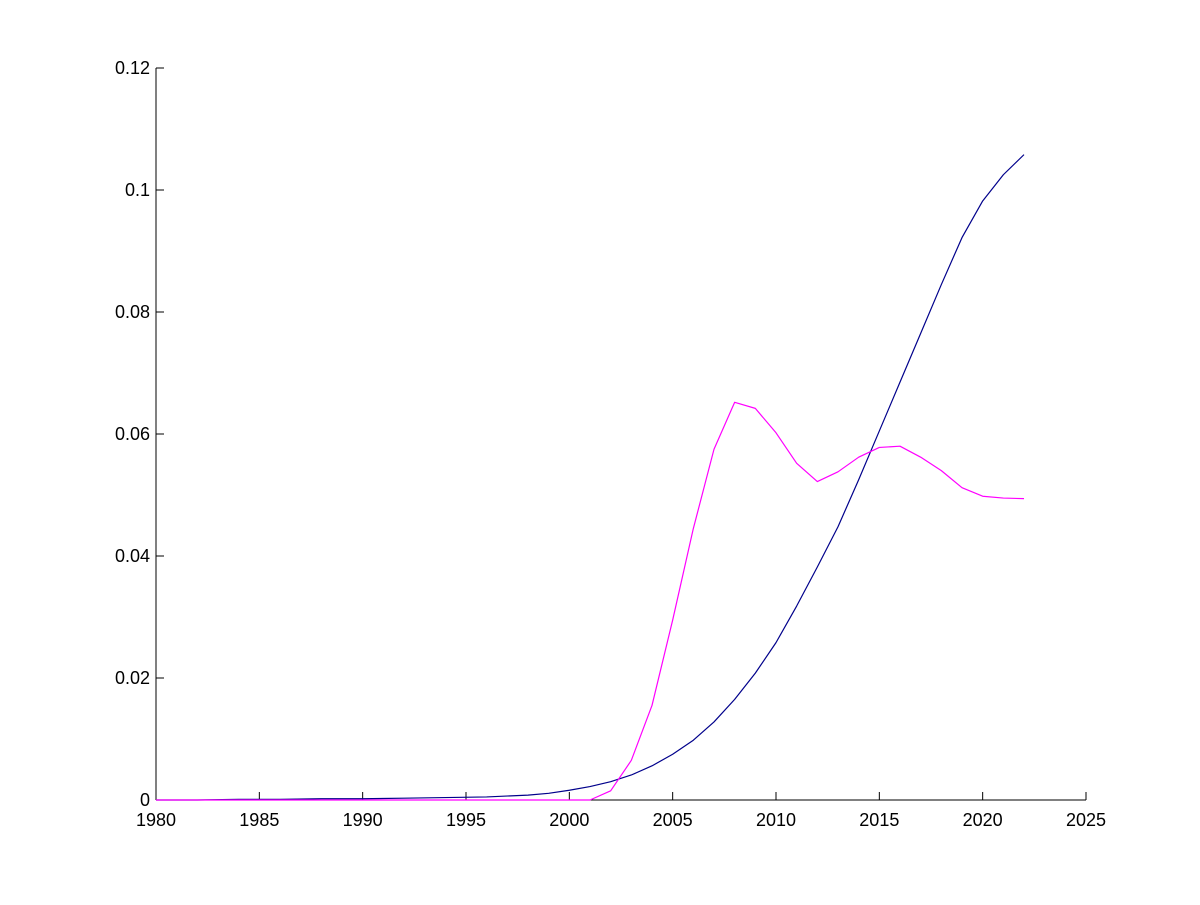 The image size is (1200, 905). What do you see at coordinates (132, 312) in the screenshot?
I see `y-tick-label: 0.08` at bounding box center [132, 312].